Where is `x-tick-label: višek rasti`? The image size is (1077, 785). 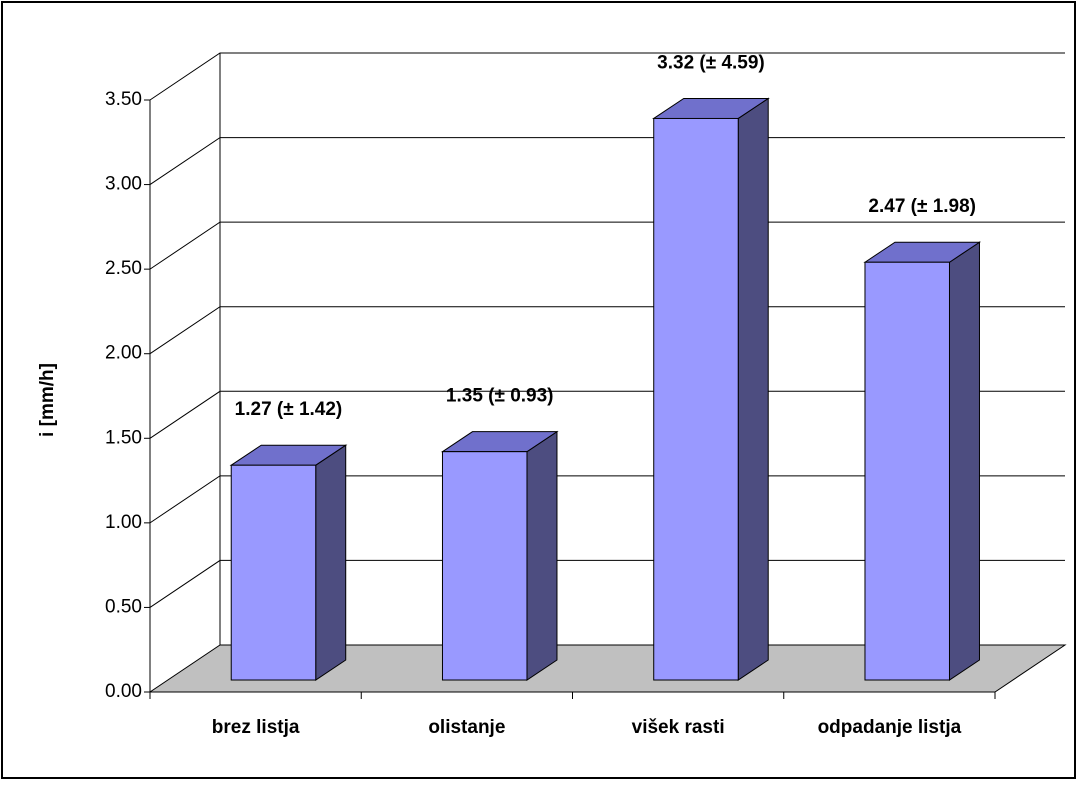
x-tick-label: višek rasti is located at coordinates (678, 727).